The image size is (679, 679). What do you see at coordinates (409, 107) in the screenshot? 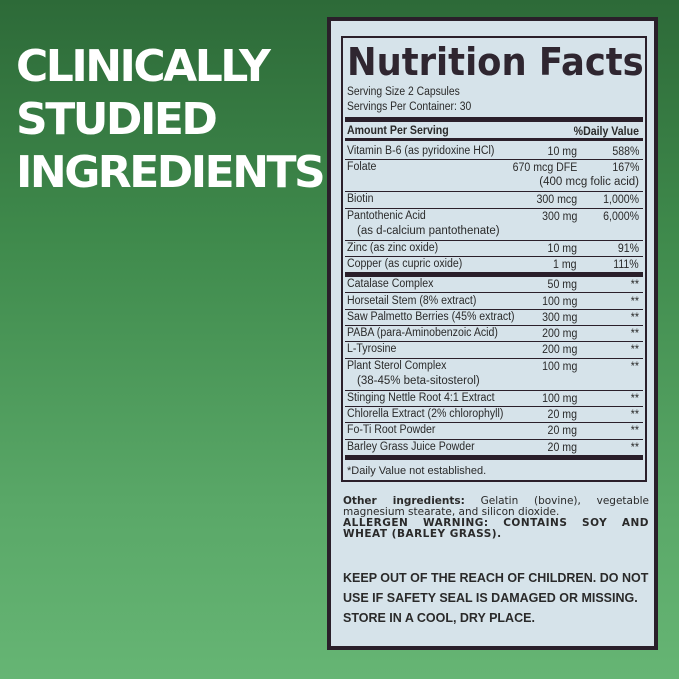
I see `servings-per-container: Servings Per Container: 30` at bounding box center [409, 107].